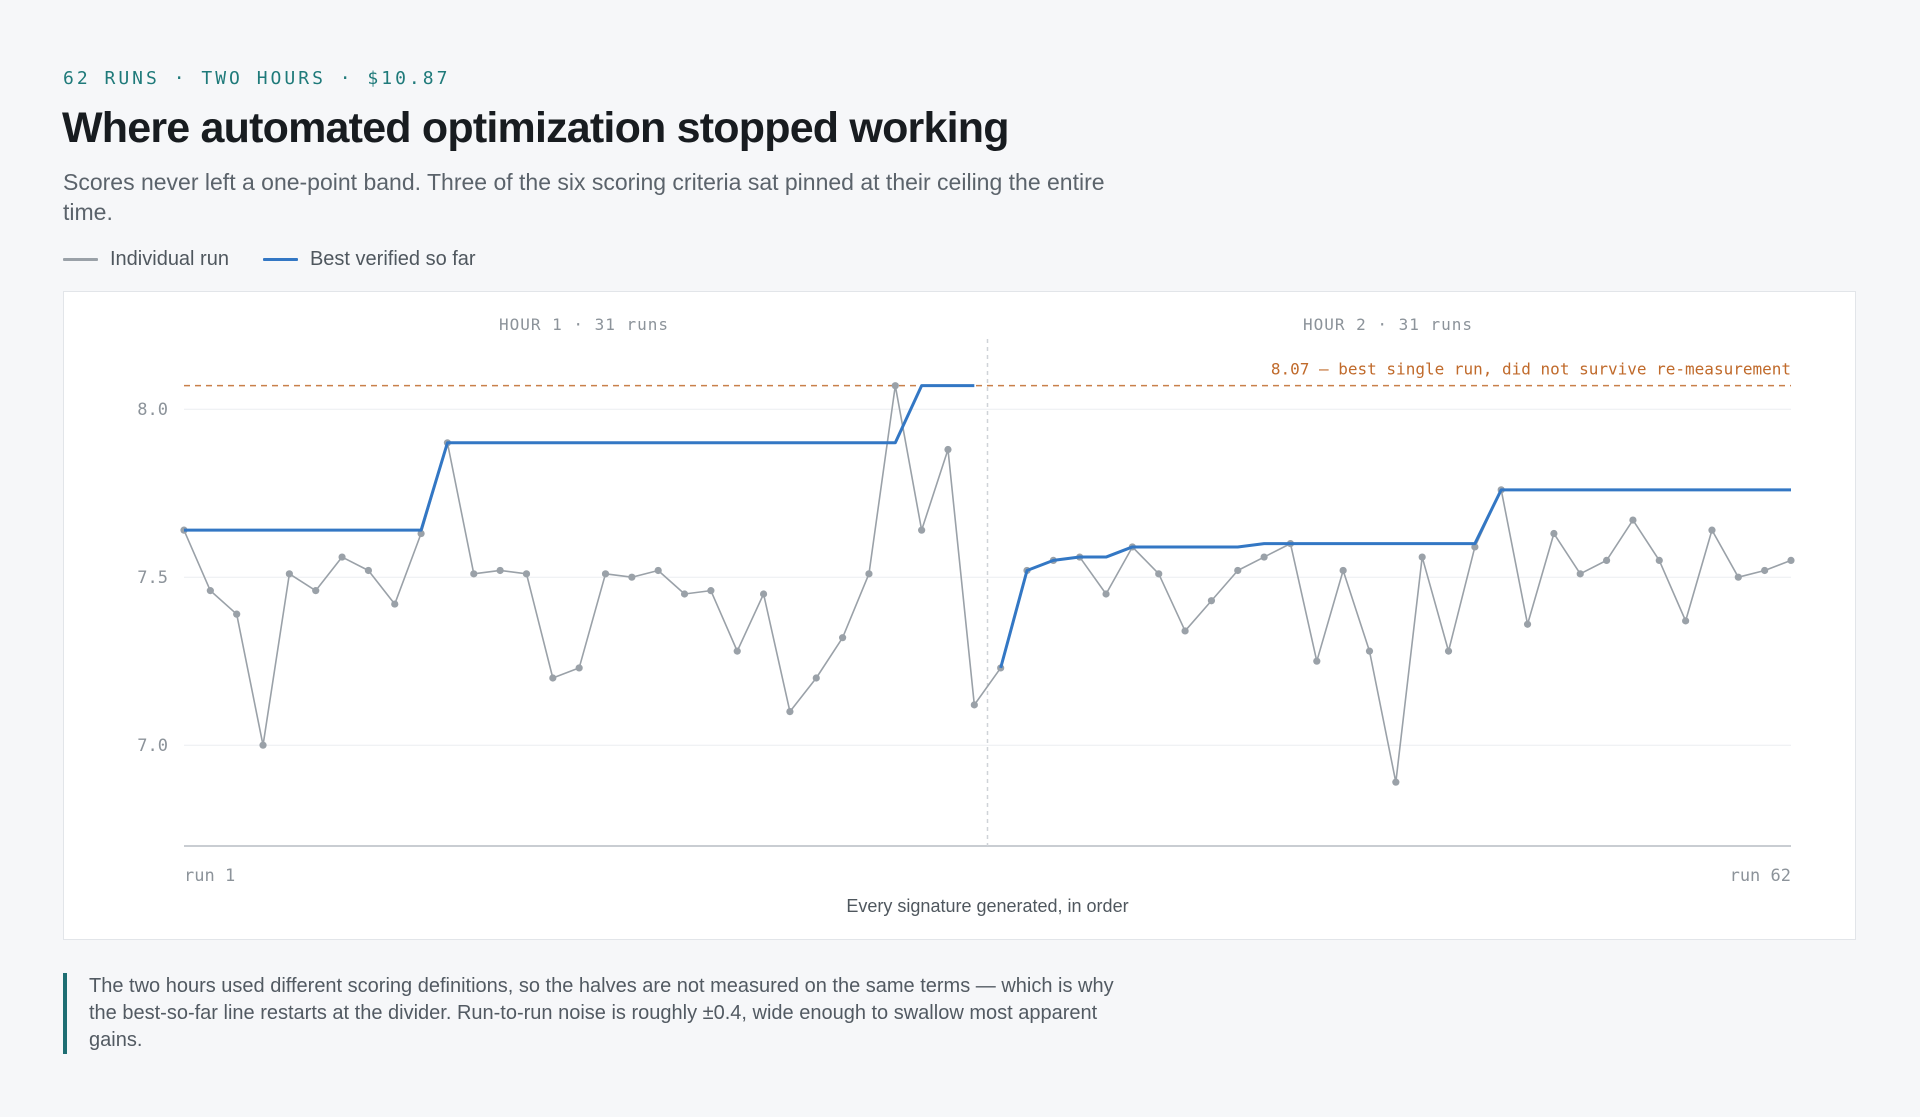 This screenshot has width=1920, height=1117. I want to click on legend-label: Individual run, so click(169, 259).